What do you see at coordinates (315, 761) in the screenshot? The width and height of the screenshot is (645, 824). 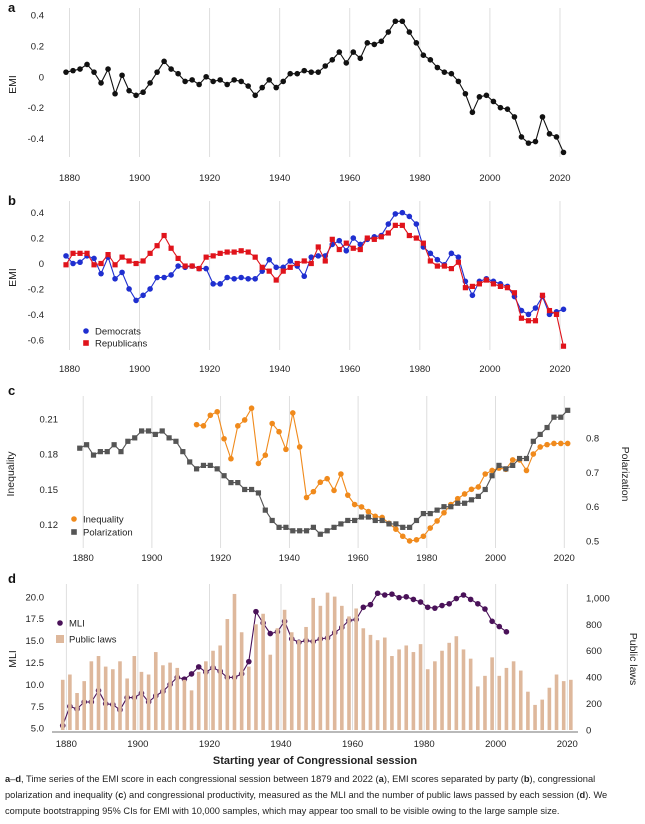 I see `x-axis-label: Starting year of Congressional session` at bounding box center [315, 761].